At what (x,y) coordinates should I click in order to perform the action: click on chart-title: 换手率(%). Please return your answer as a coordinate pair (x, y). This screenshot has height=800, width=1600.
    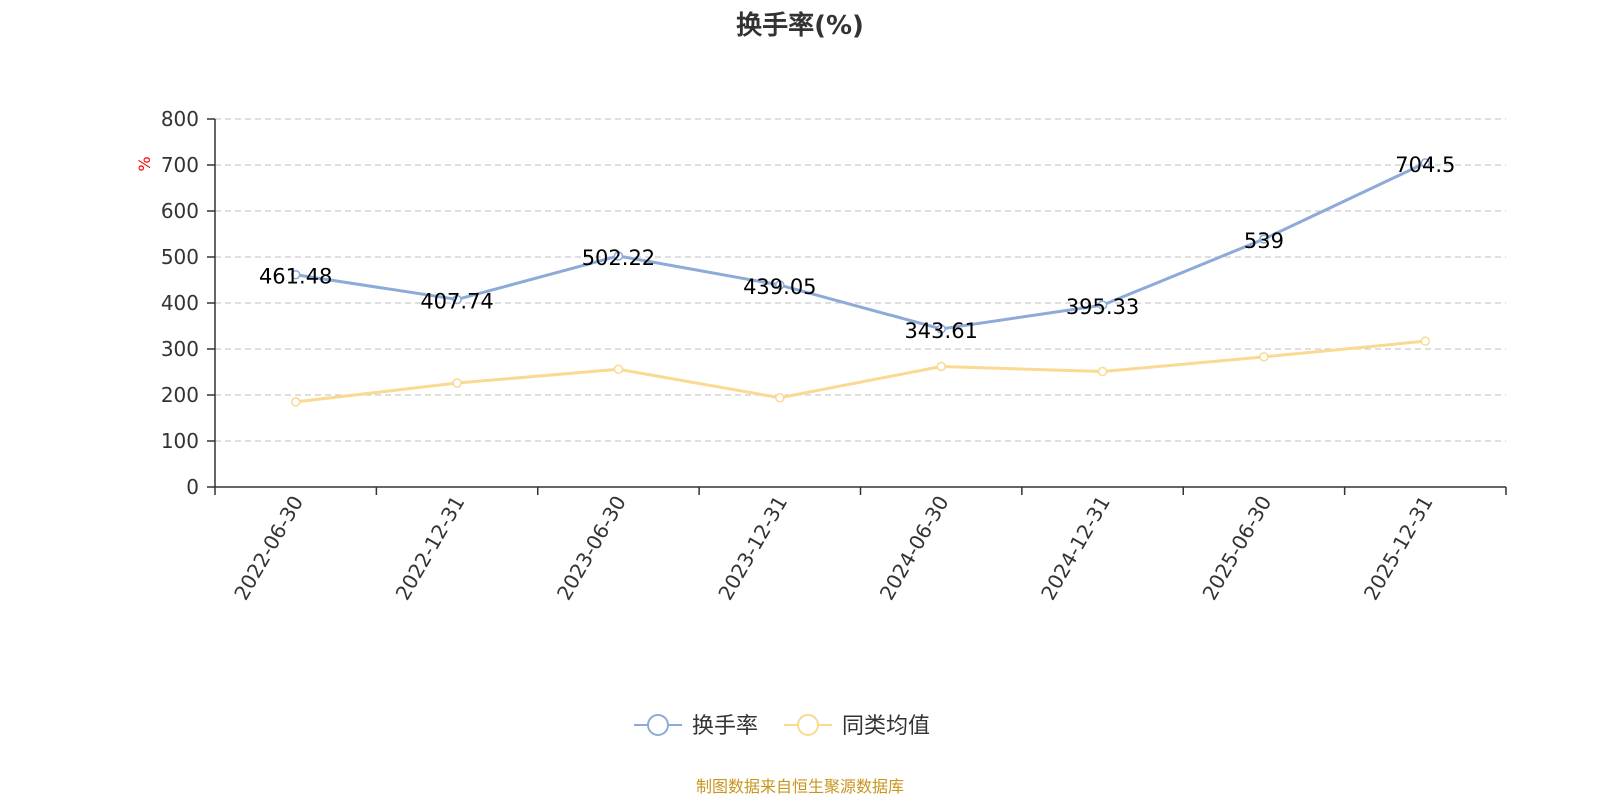
    Looking at the image, I should click on (800, 25).